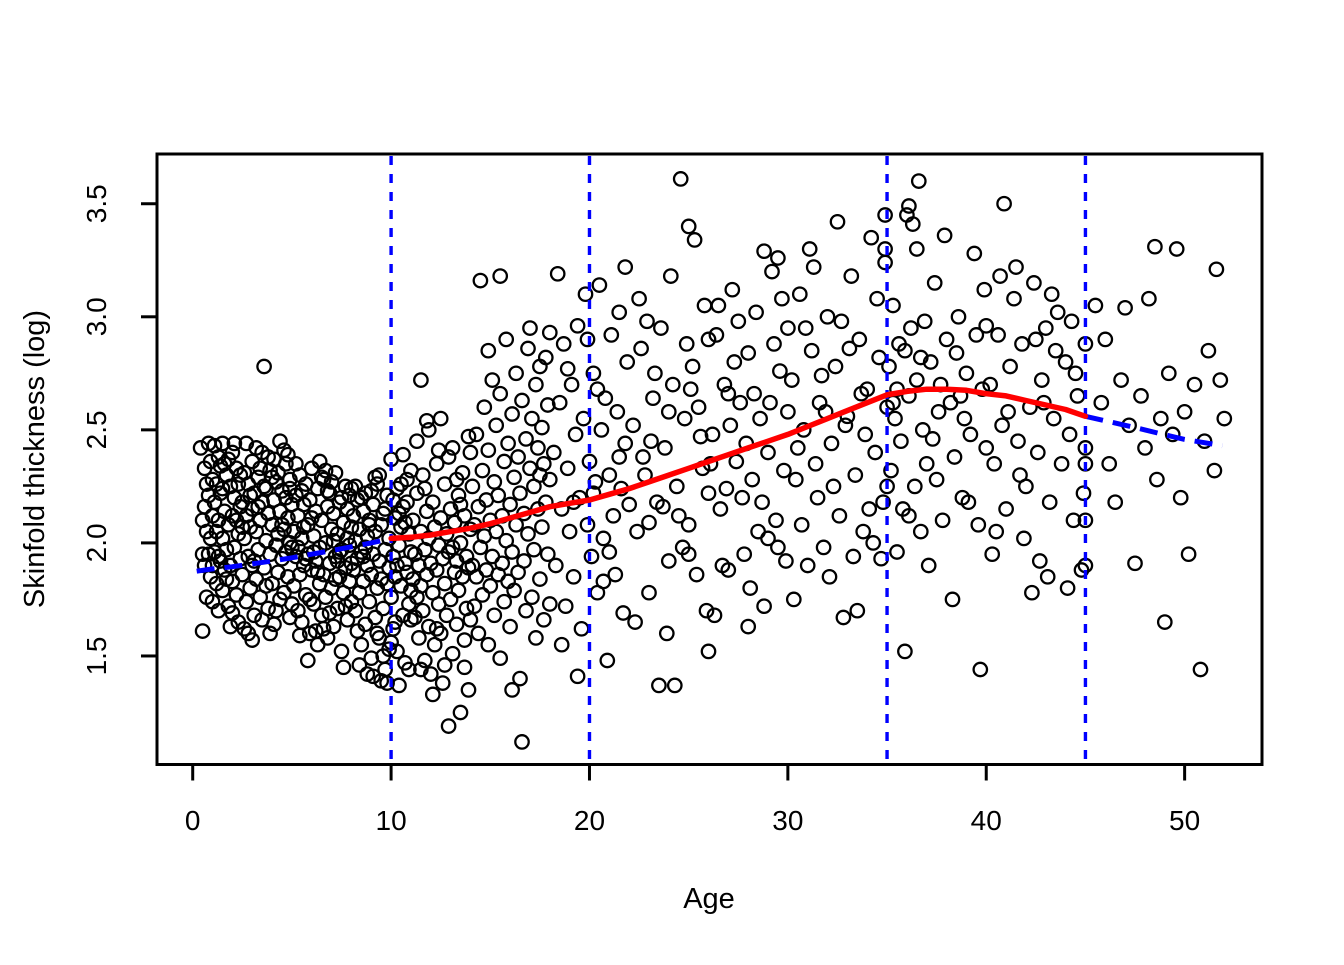 The height and width of the screenshot is (965, 1344). What do you see at coordinates (96, 542) in the screenshot?
I see `y-tick-label-2.0: 2.0` at bounding box center [96, 542].